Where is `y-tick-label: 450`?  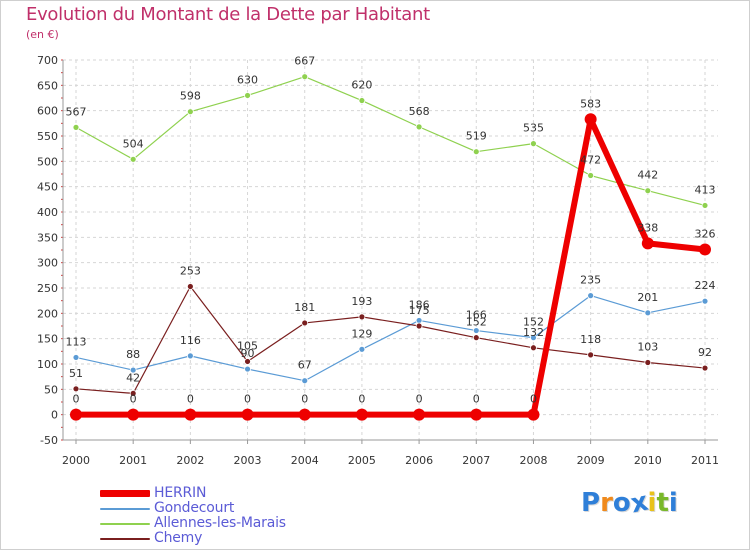
y-tick-label: 450 is located at coordinates (47, 187).